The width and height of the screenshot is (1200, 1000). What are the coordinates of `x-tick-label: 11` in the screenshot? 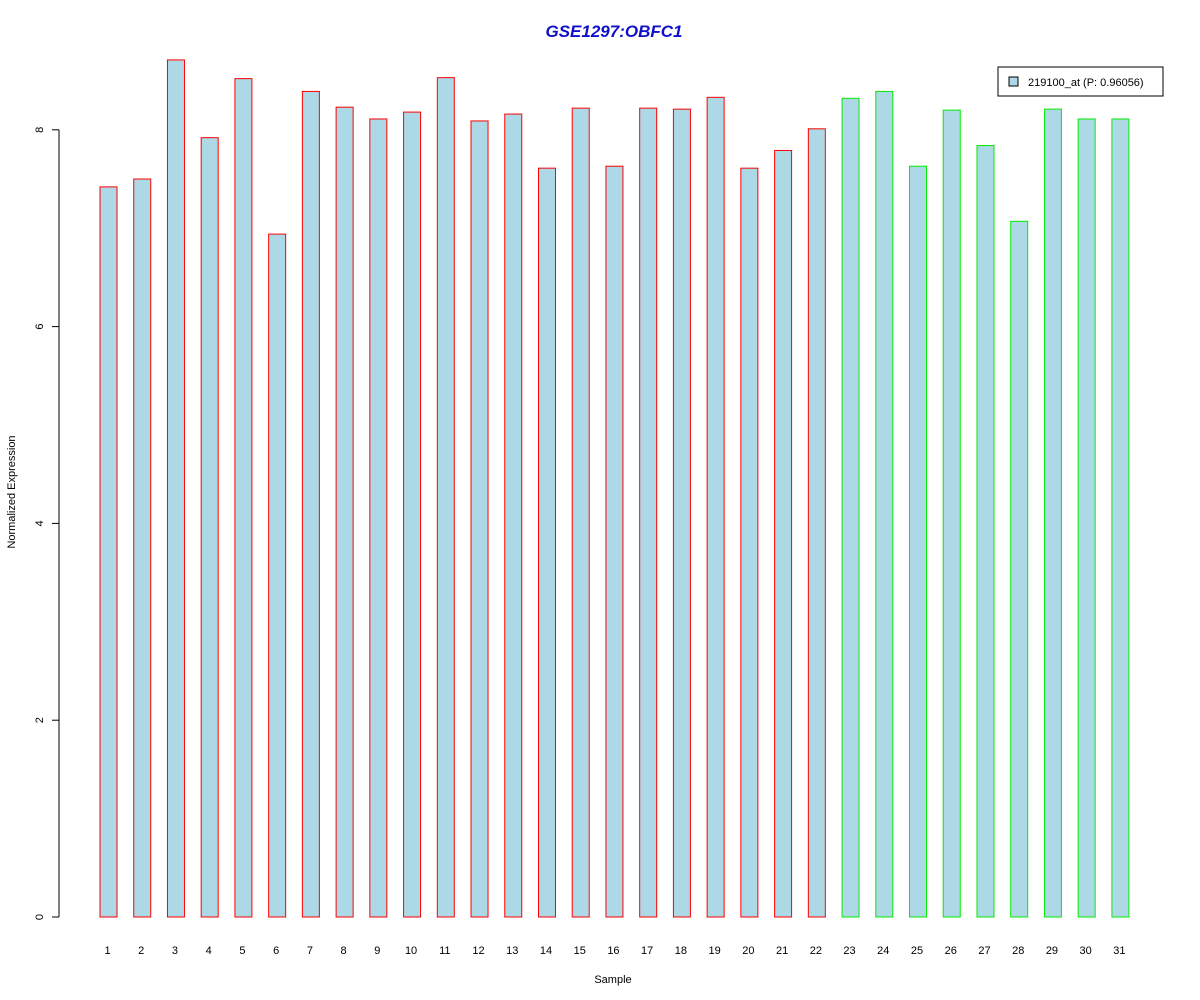 It's located at (444, 951).